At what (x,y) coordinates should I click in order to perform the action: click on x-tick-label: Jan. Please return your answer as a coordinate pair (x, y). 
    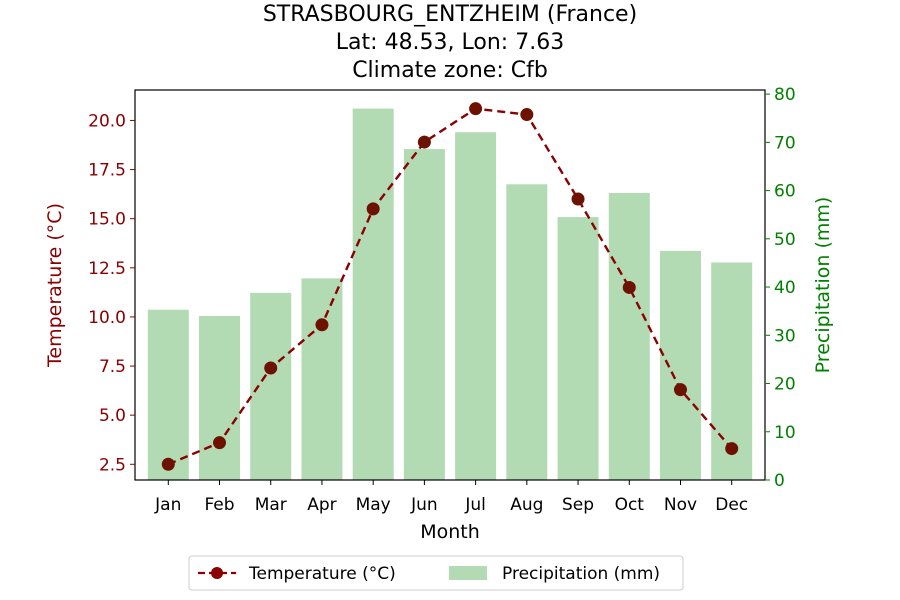
    Looking at the image, I should click on (167, 505).